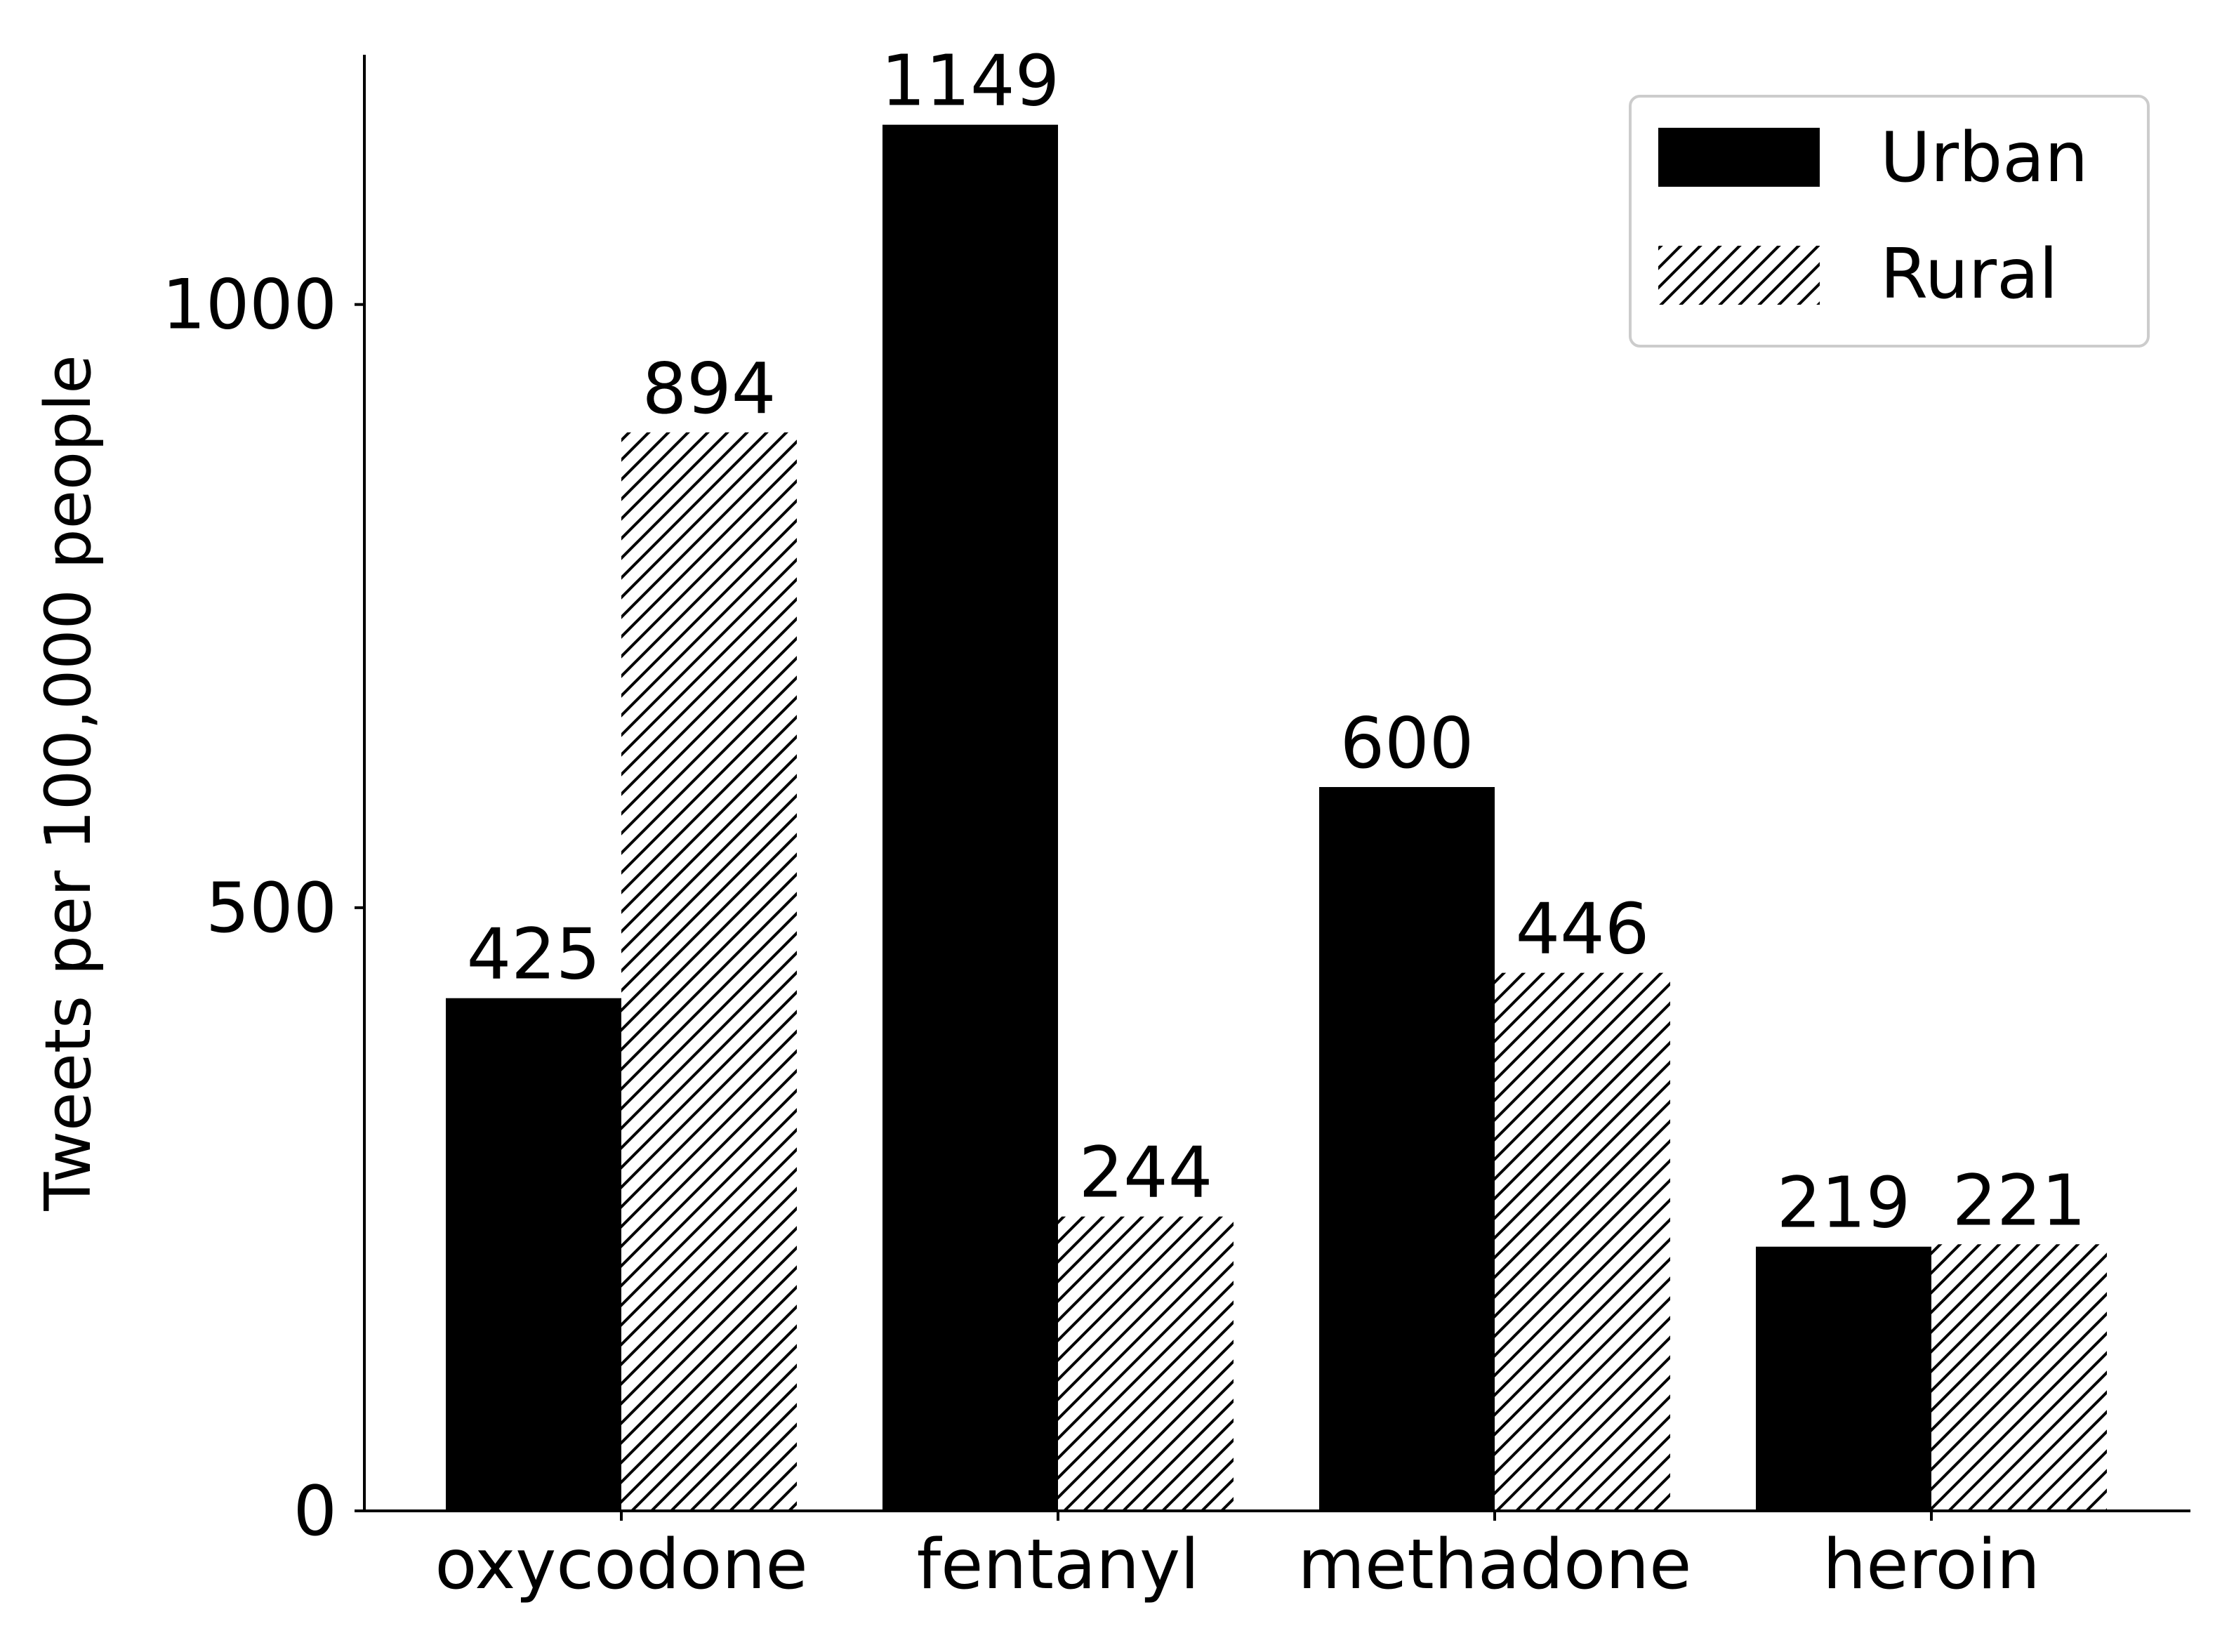 The height and width of the screenshot is (1652, 2215). Describe the element at coordinates (1058, 1565) in the screenshot. I see `x-tick-label-fentanyl: fentanyl` at that location.